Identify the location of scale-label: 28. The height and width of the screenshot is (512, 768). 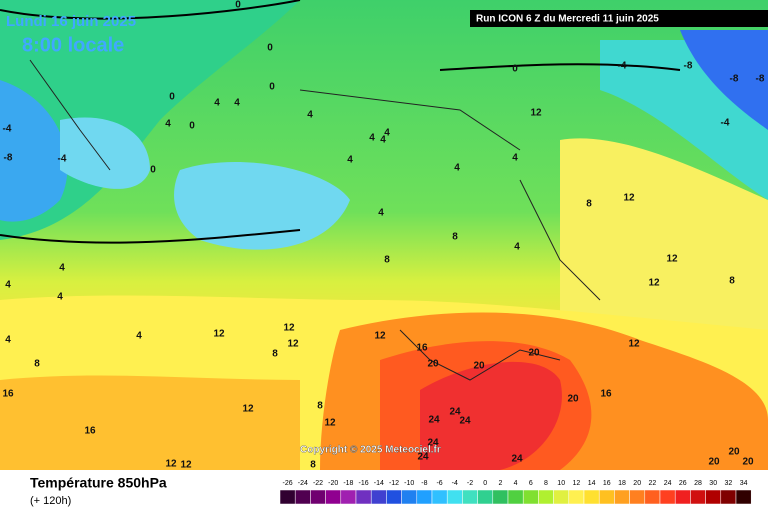
(698, 483).